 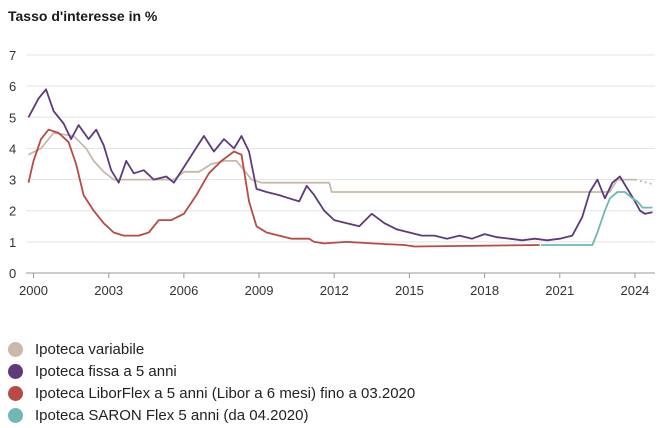 I want to click on y-tick-label: 3, so click(x=12, y=180).